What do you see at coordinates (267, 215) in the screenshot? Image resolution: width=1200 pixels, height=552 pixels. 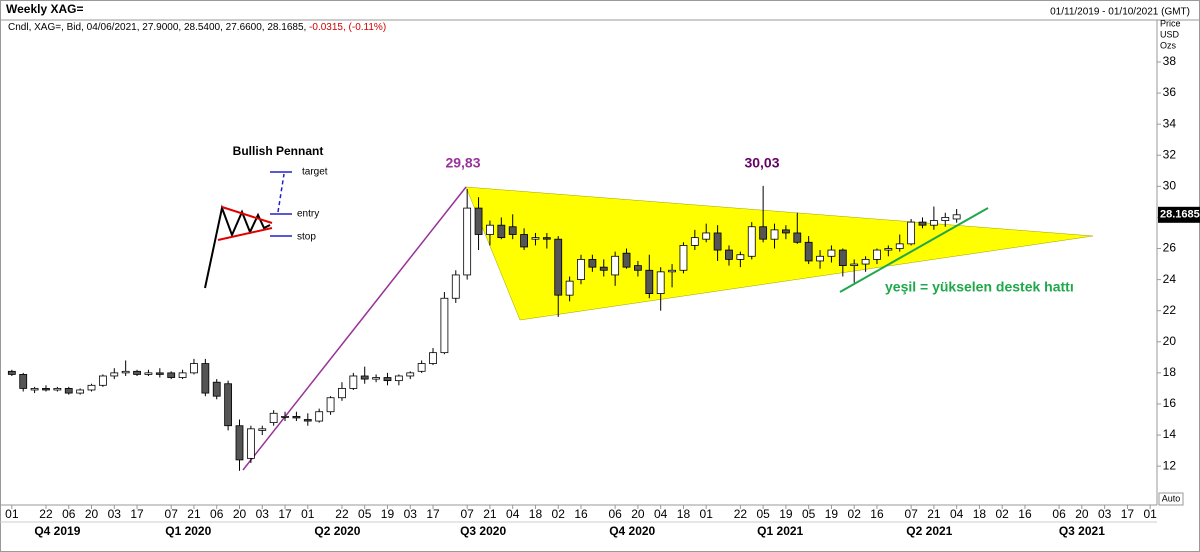 I see `pennant-inset: Bullish Pennant target entry stop` at bounding box center [267, 215].